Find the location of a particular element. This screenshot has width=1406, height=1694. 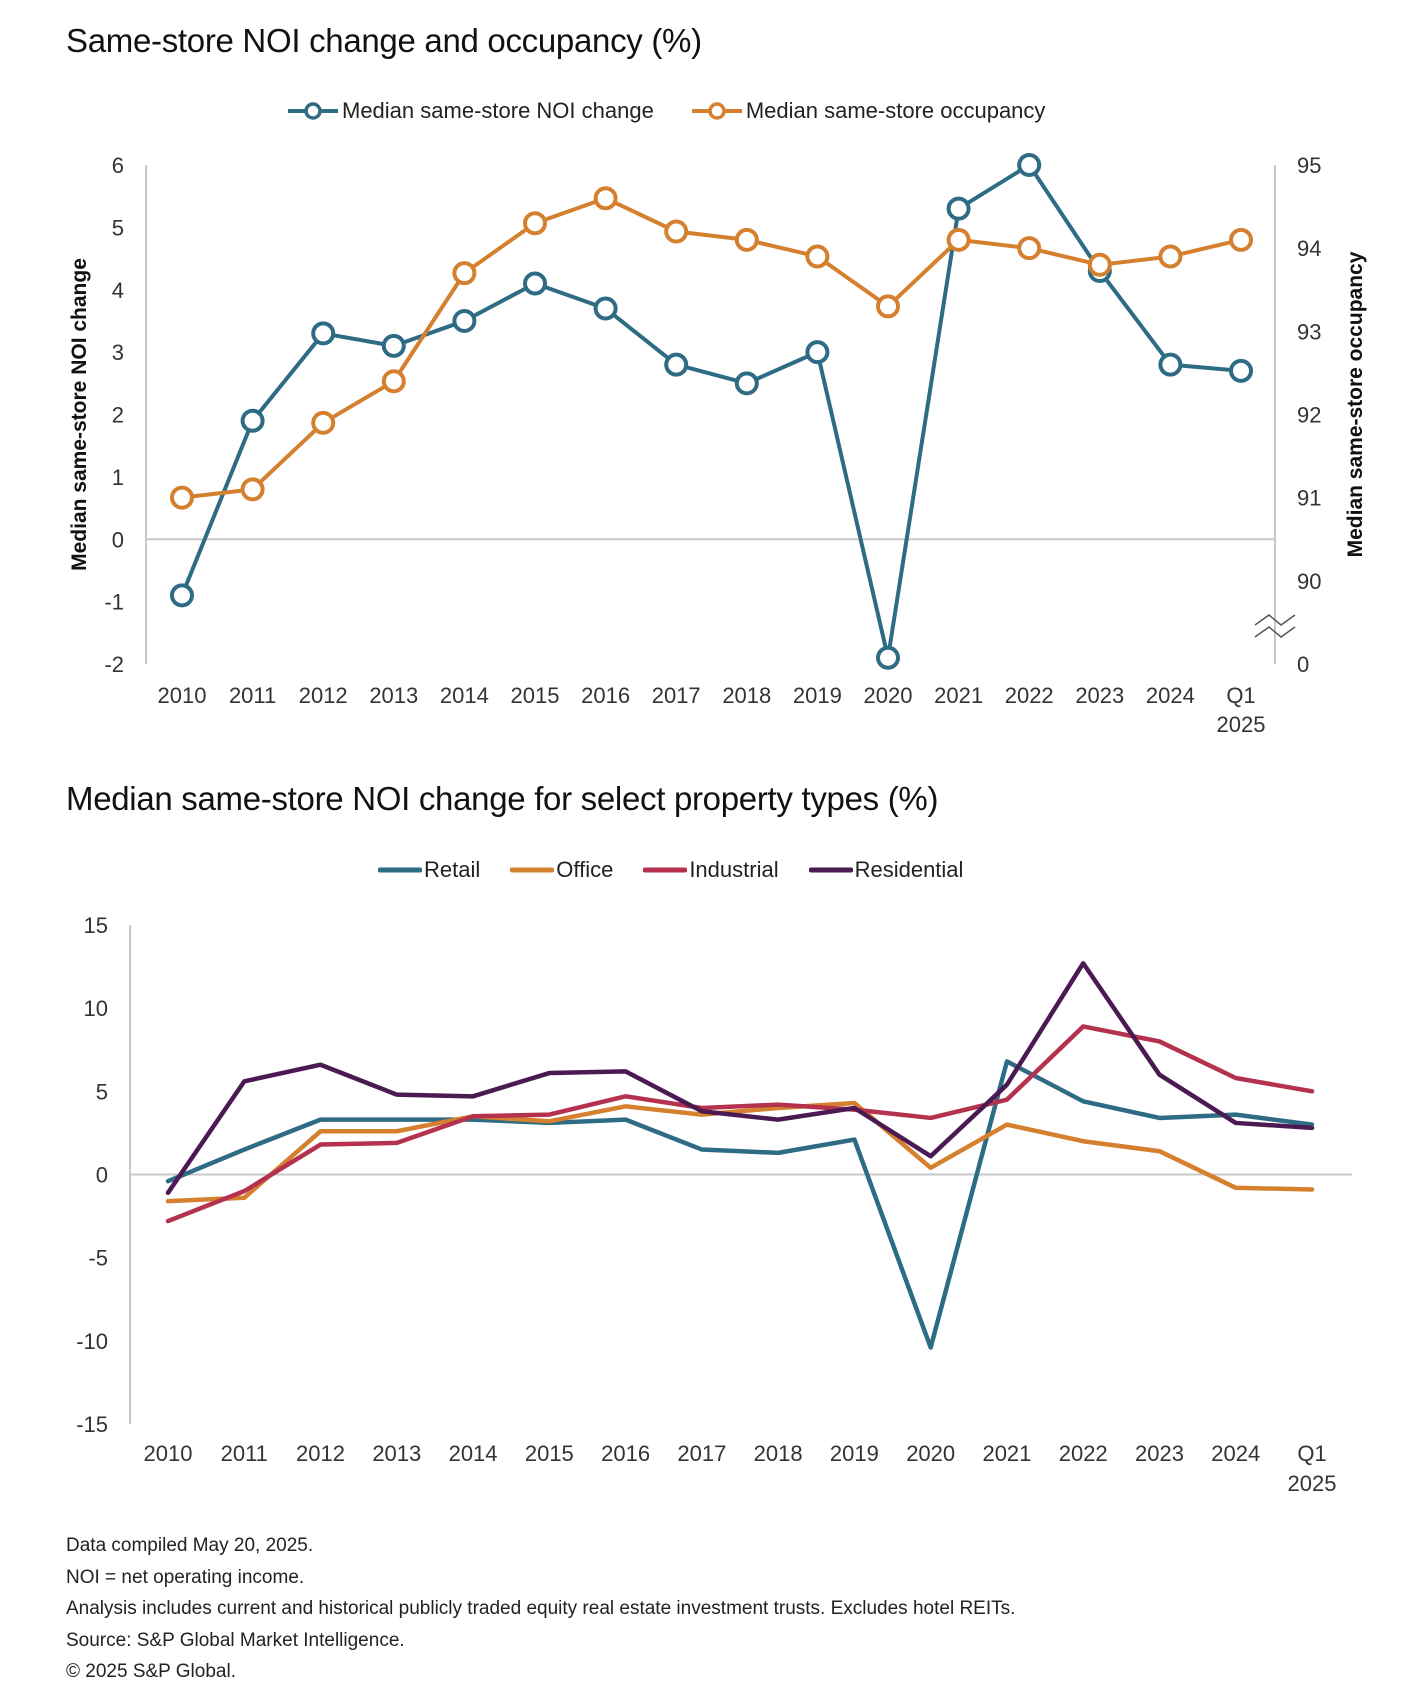

y2-tick-label: 93 is located at coordinates (1309, 331).